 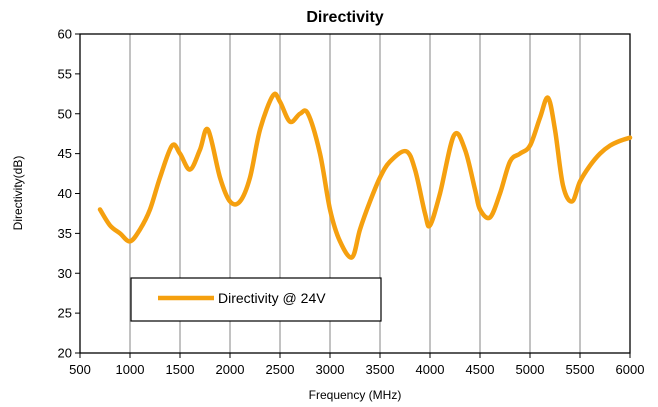 What do you see at coordinates (480, 369) in the screenshot?
I see `x-tick-label: 4500` at bounding box center [480, 369].